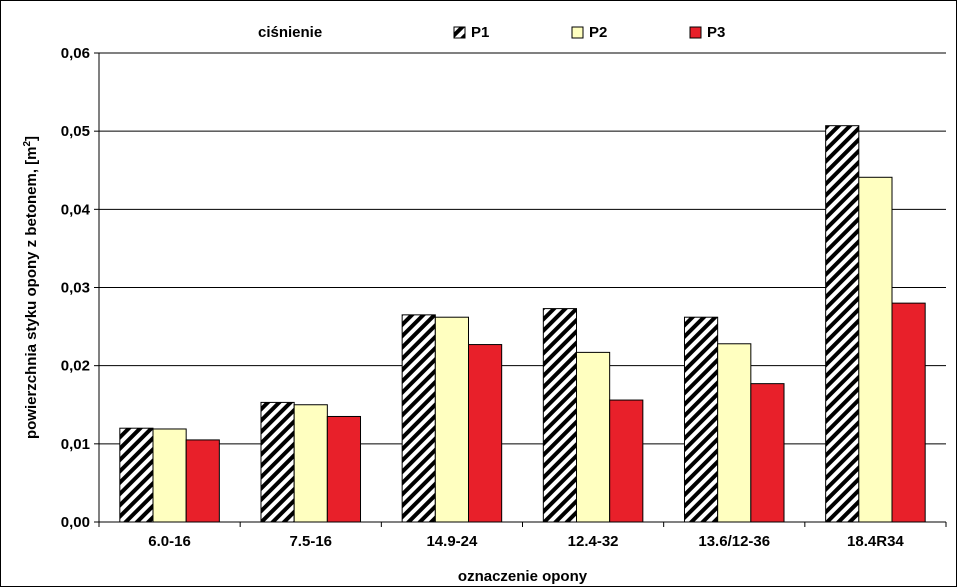 This screenshot has width=957, height=587. I want to click on y-axis-title-main: powierzchnia styku opony z betonem, [m, so click(31, 293).